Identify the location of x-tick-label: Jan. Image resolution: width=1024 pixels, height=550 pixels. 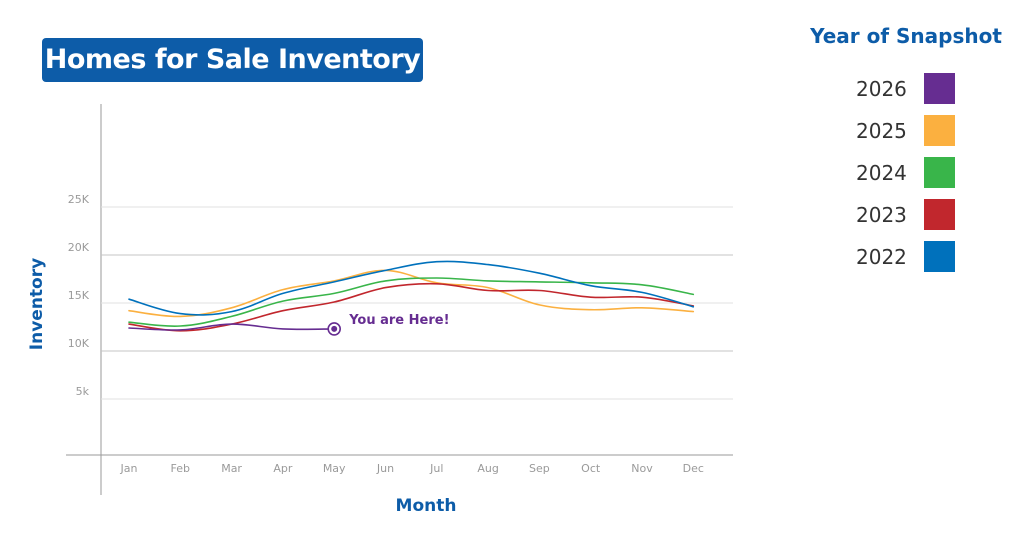
(129, 468).